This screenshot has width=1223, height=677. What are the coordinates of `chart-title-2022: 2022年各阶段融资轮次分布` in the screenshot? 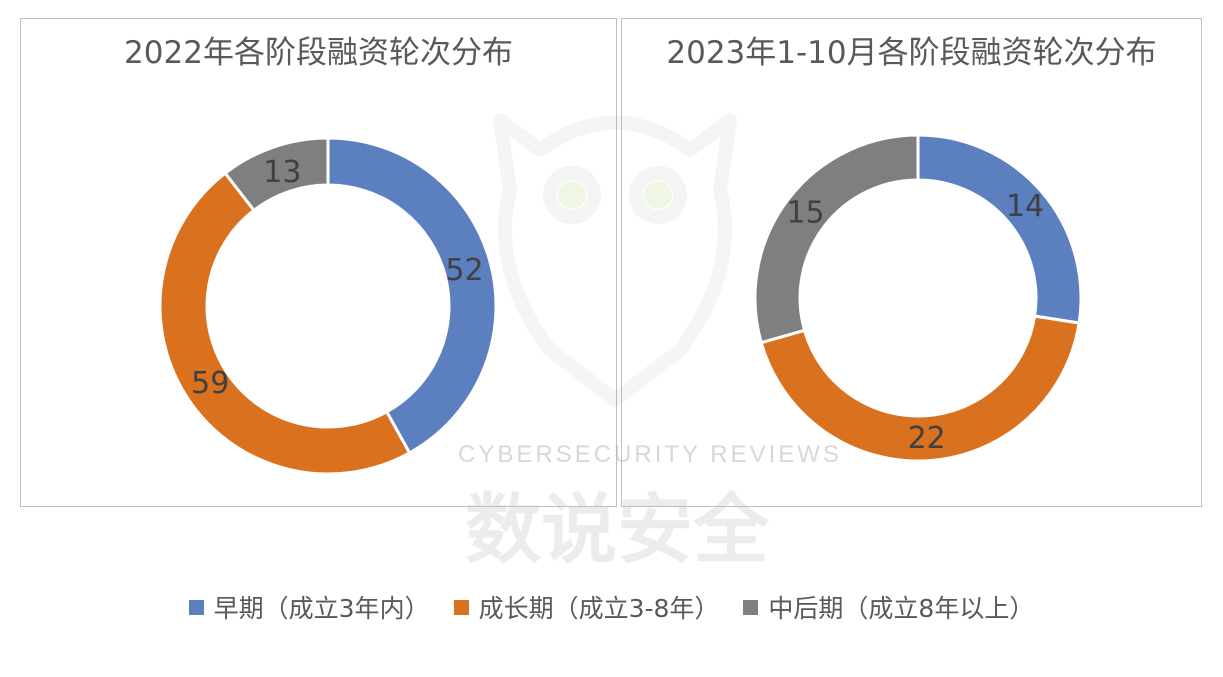 It's located at (318, 53).